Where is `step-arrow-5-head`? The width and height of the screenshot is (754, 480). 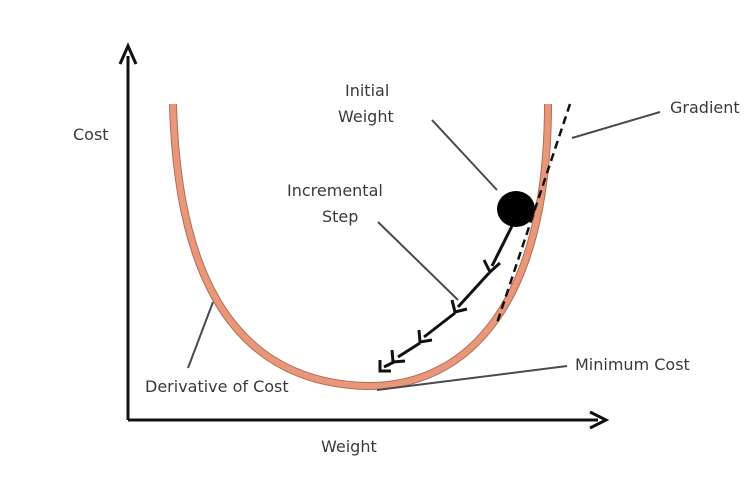 step-arrow-5-head is located at coordinates (384, 366).